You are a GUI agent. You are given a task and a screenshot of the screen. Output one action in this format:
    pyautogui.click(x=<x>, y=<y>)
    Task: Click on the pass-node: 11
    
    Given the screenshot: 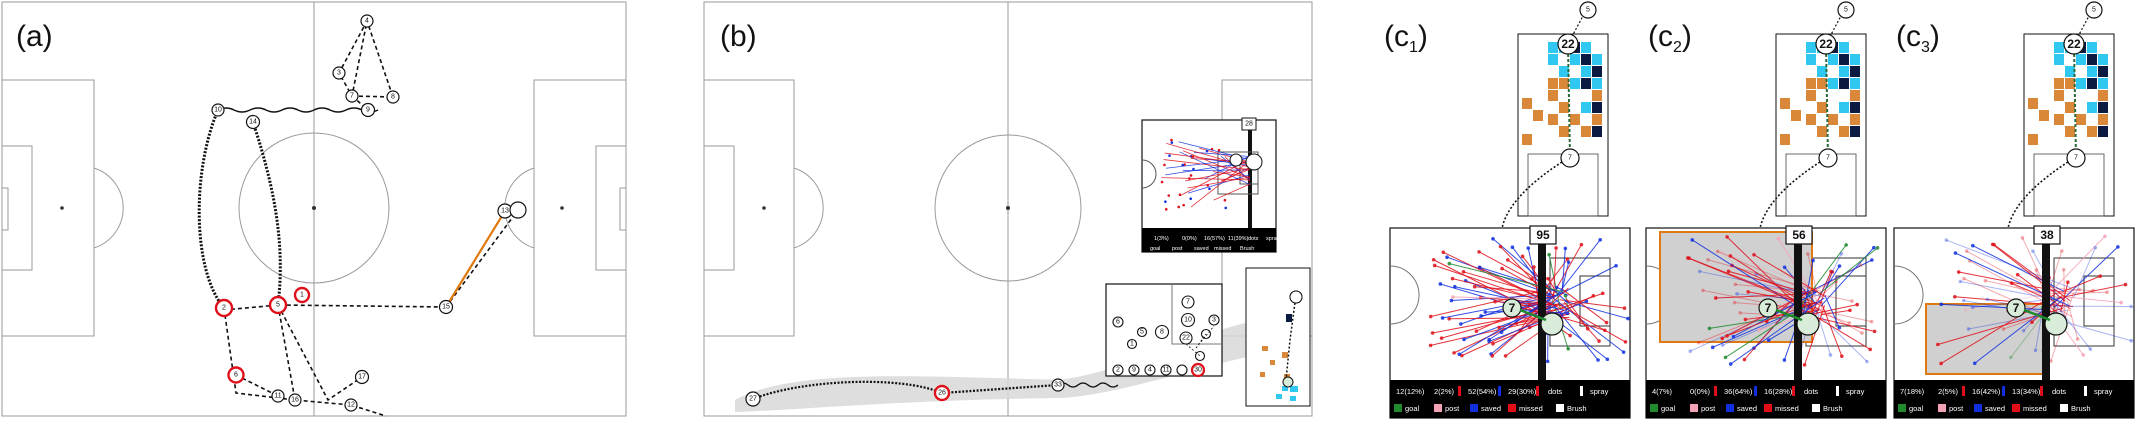 What is the action you would take?
    pyautogui.click(x=278, y=396)
    